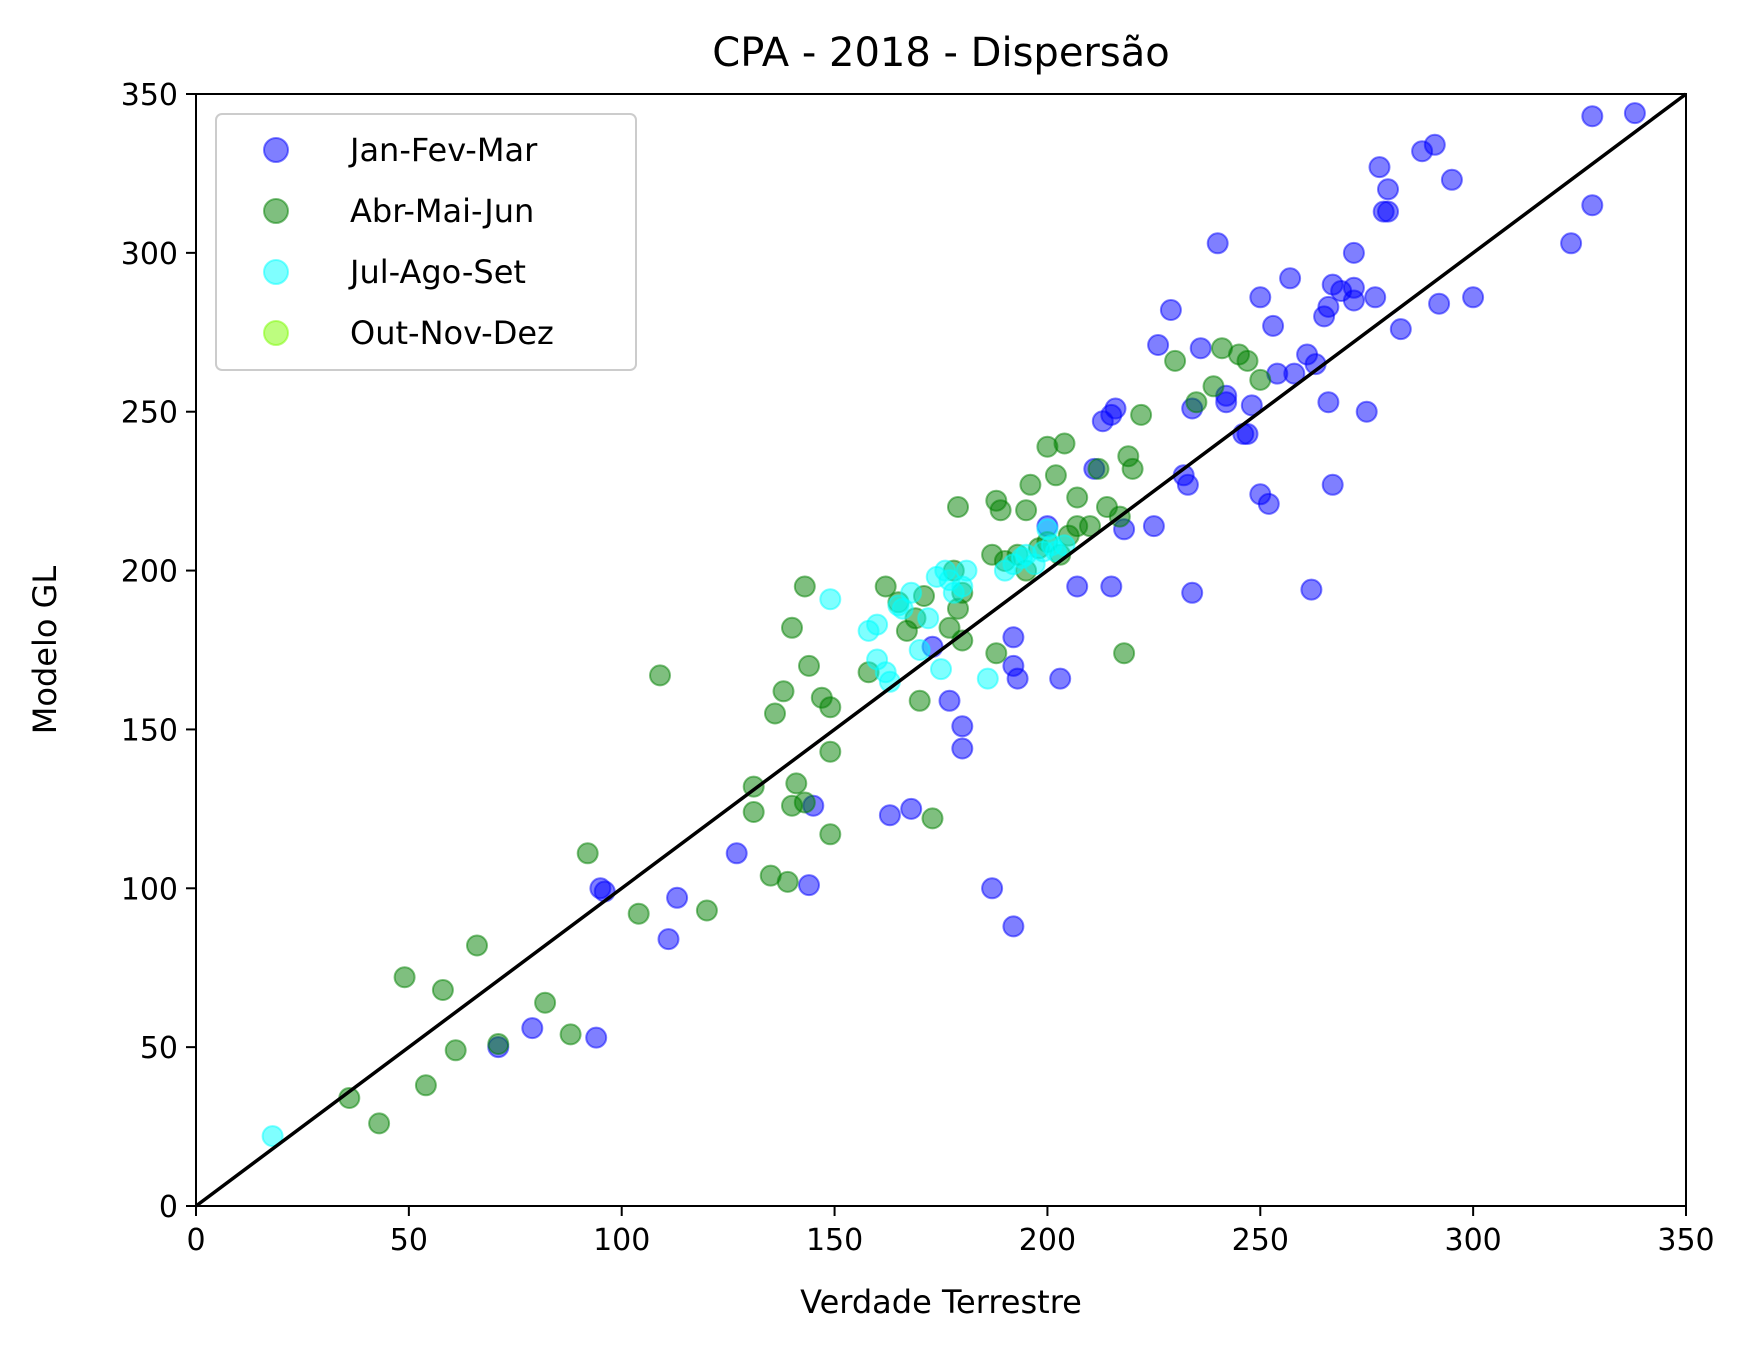 This screenshot has width=1753, height=1358. Describe the element at coordinates (149, 413) in the screenshot. I see `y-tick-label: 250` at that location.